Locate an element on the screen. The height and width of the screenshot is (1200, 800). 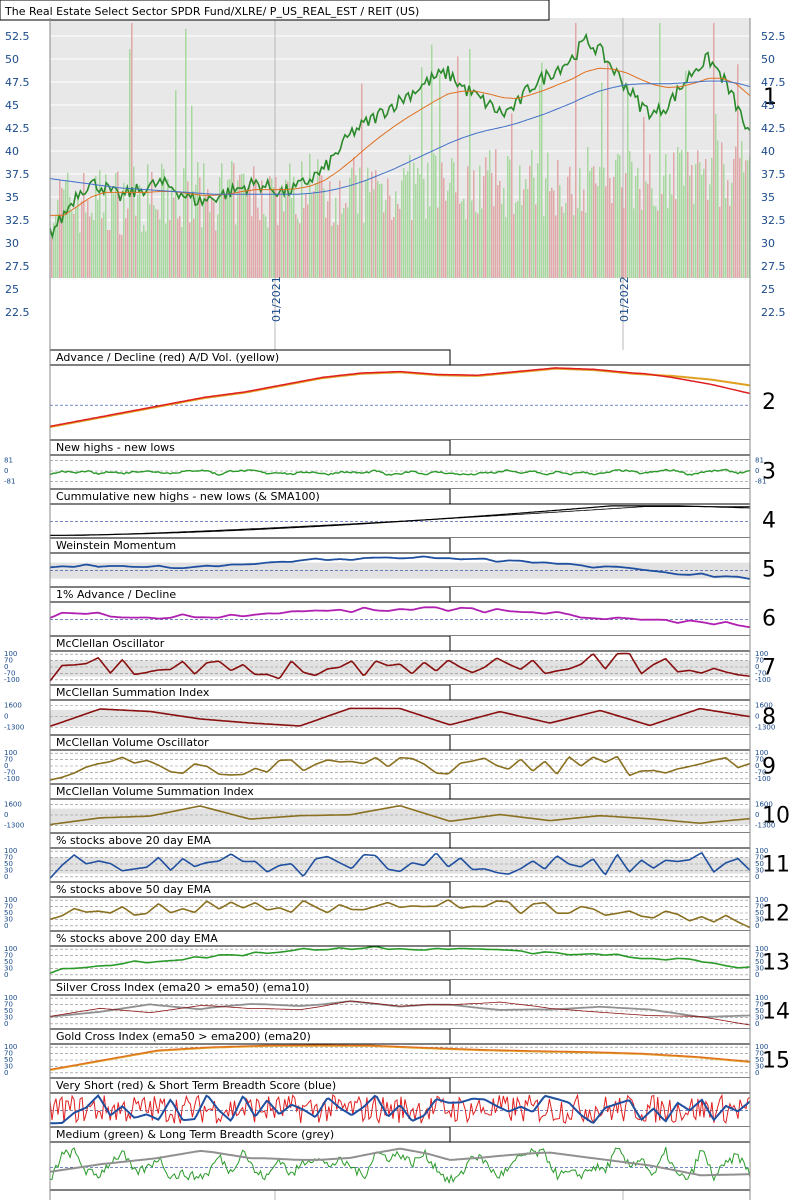
price-tick-label-right: 32.5 is located at coordinates (773, 220).